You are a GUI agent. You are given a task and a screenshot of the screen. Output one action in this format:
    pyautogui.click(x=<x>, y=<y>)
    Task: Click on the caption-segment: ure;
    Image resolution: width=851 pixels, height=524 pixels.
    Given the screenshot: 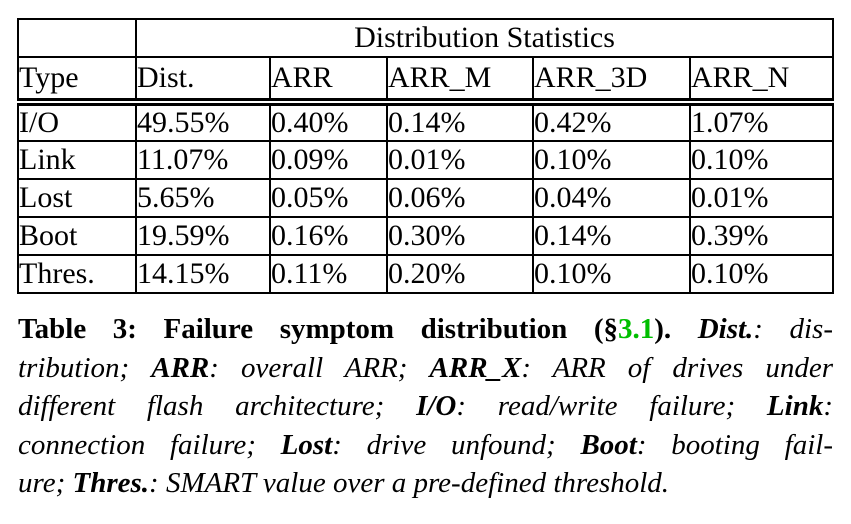 What is the action you would take?
    pyautogui.click(x=45, y=483)
    